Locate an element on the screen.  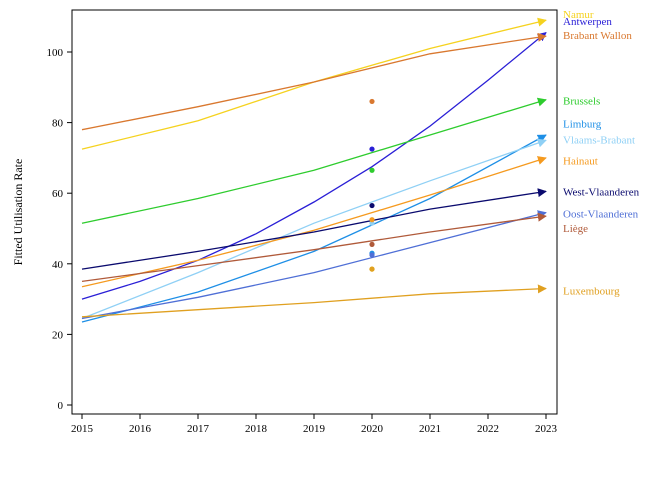
point-2020-liege is located at coordinates (372, 244).